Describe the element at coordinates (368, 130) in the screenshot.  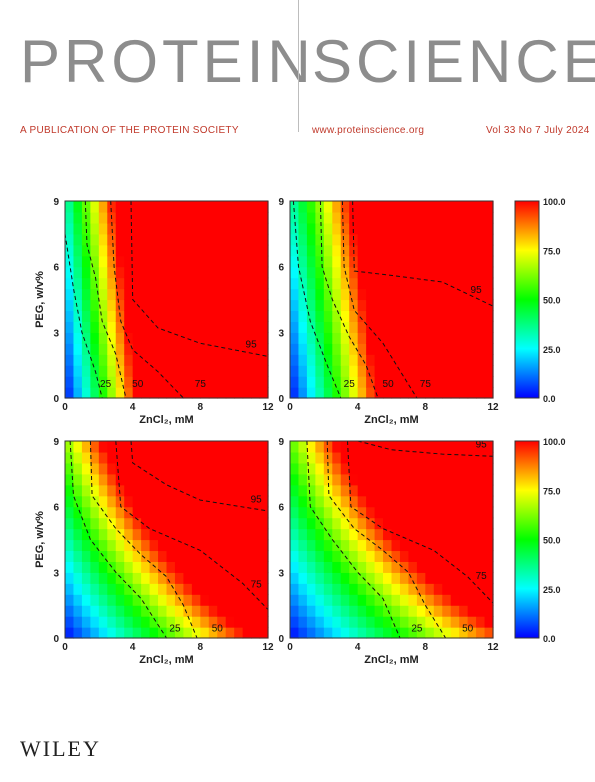
I see `journal-url: www.proteinscience.org` at that location.